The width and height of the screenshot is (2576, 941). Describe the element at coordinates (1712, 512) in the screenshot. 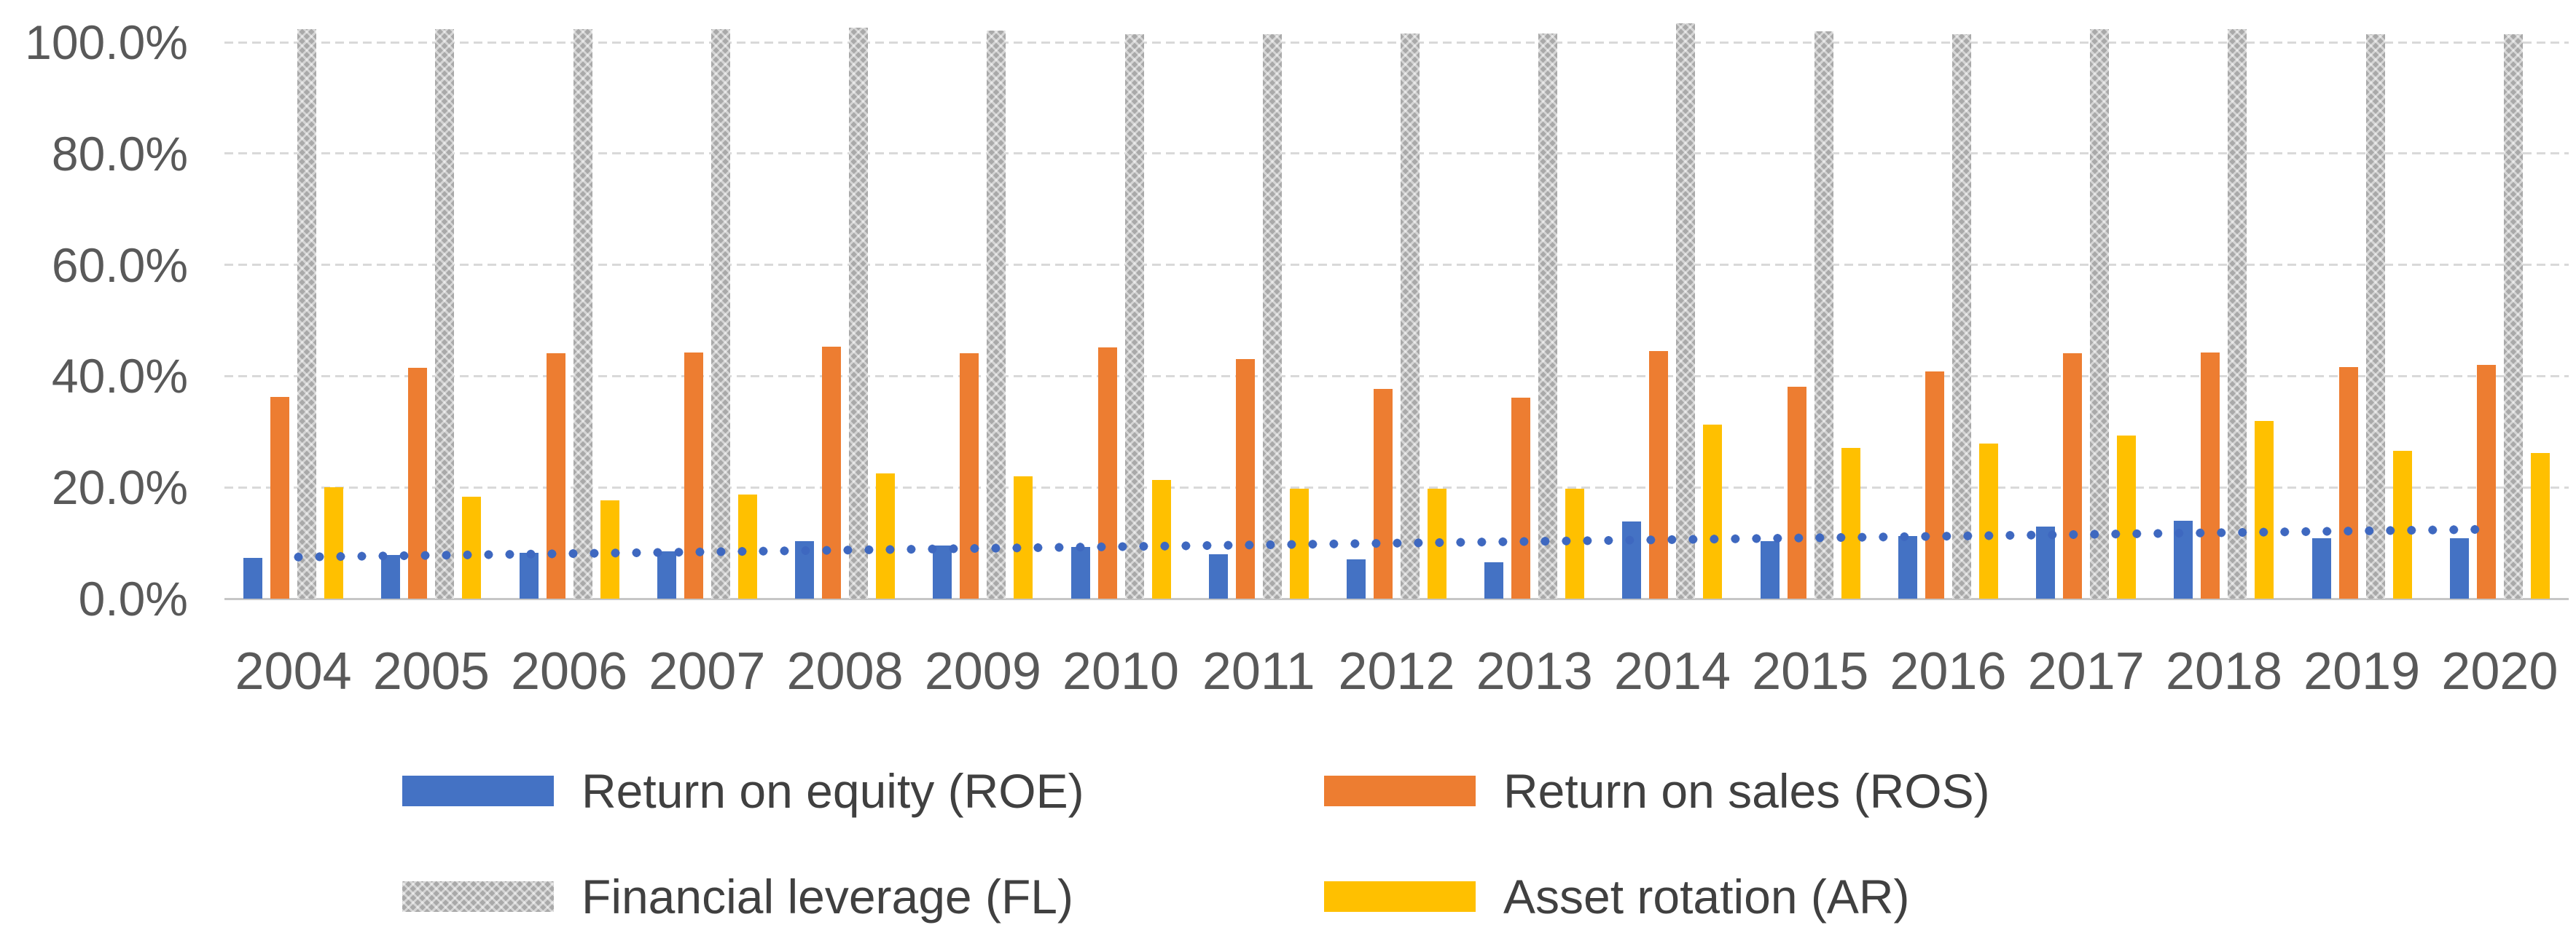

I see `bar-asset-rotation-ar--2014` at that location.